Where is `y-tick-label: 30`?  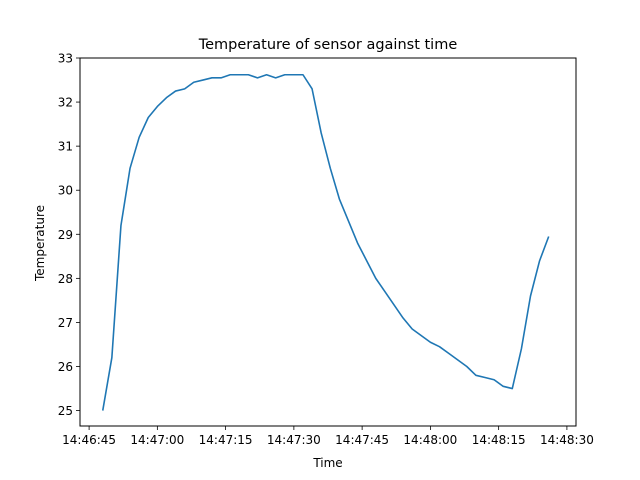 y-tick-label: 30 is located at coordinates (65, 191).